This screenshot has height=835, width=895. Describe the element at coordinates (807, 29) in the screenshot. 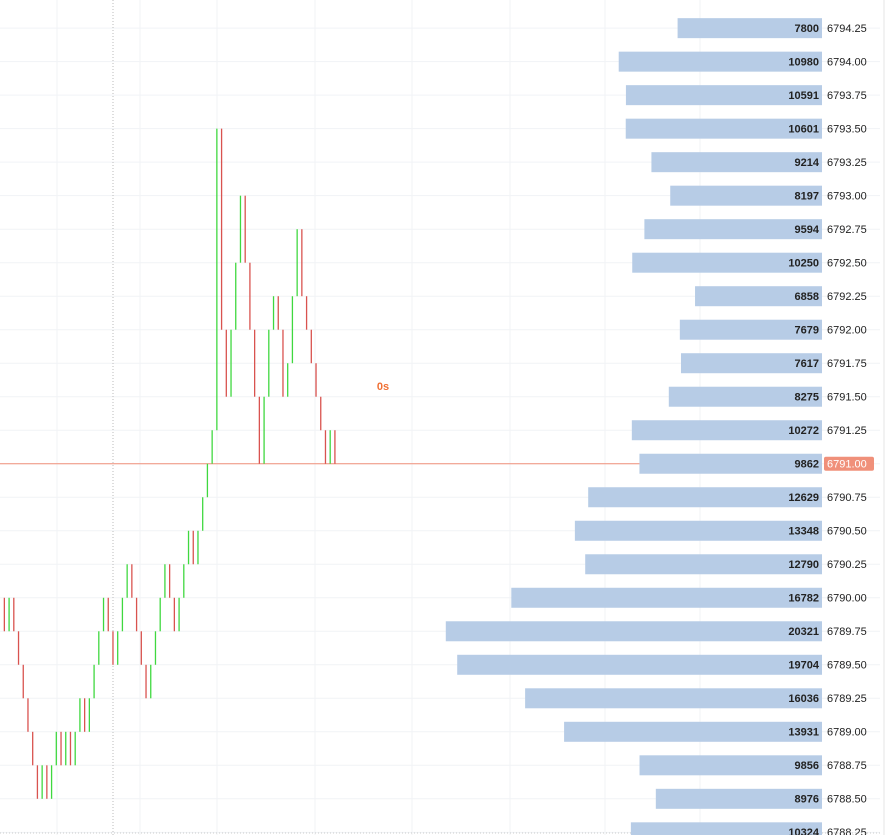

I see `volume-label: 7800` at that location.